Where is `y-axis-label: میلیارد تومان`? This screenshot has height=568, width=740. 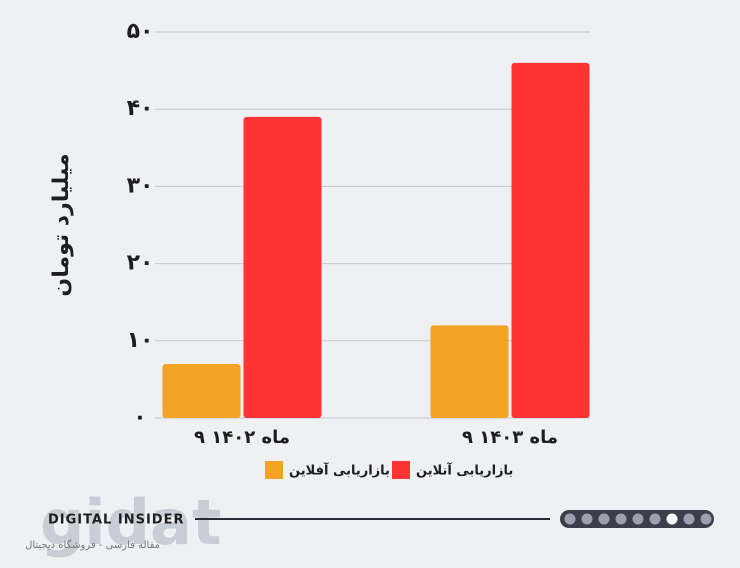
y-axis-label: میلیارد تومان is located at coordinates (61, 224).